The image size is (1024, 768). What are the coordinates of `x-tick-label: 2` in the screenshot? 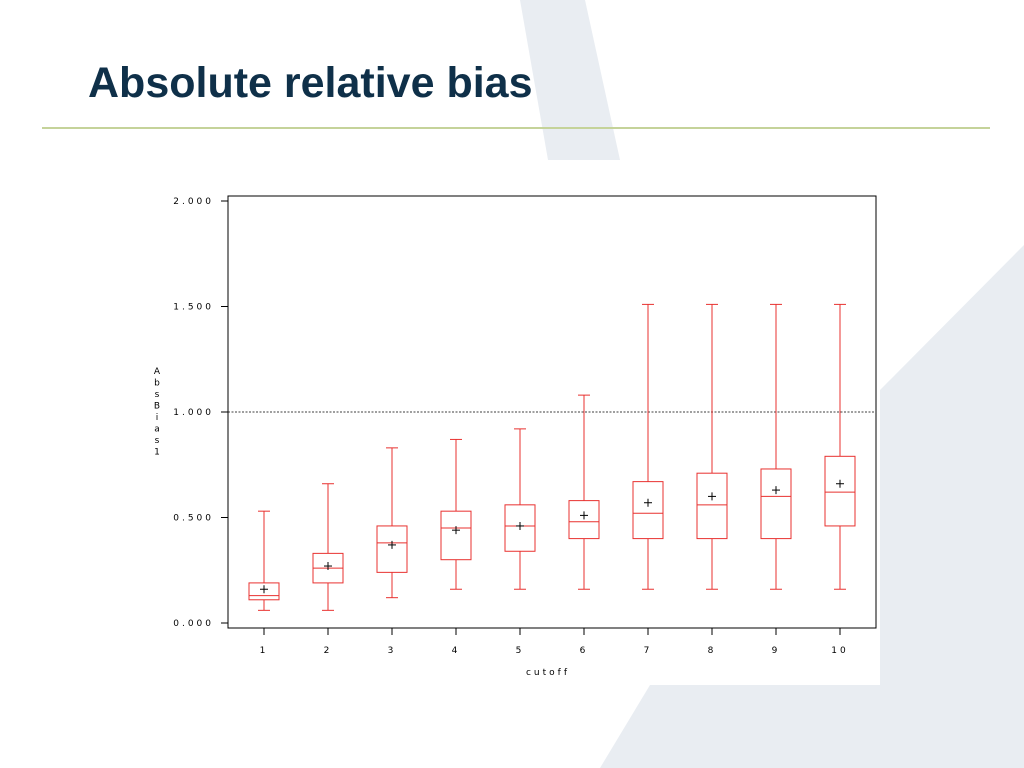 It's located at (328, 651).